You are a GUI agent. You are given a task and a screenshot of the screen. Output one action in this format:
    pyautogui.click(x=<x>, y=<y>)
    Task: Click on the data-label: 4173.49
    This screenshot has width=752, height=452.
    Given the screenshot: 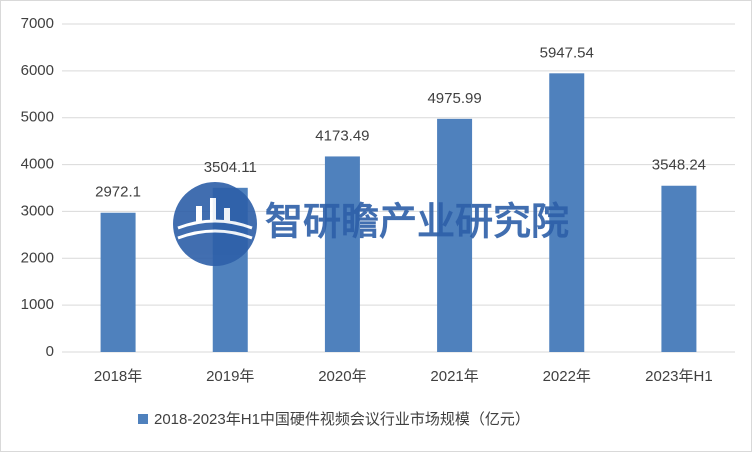 What is the action you would take?
    pyautogui.click(x=342, y=135)
    